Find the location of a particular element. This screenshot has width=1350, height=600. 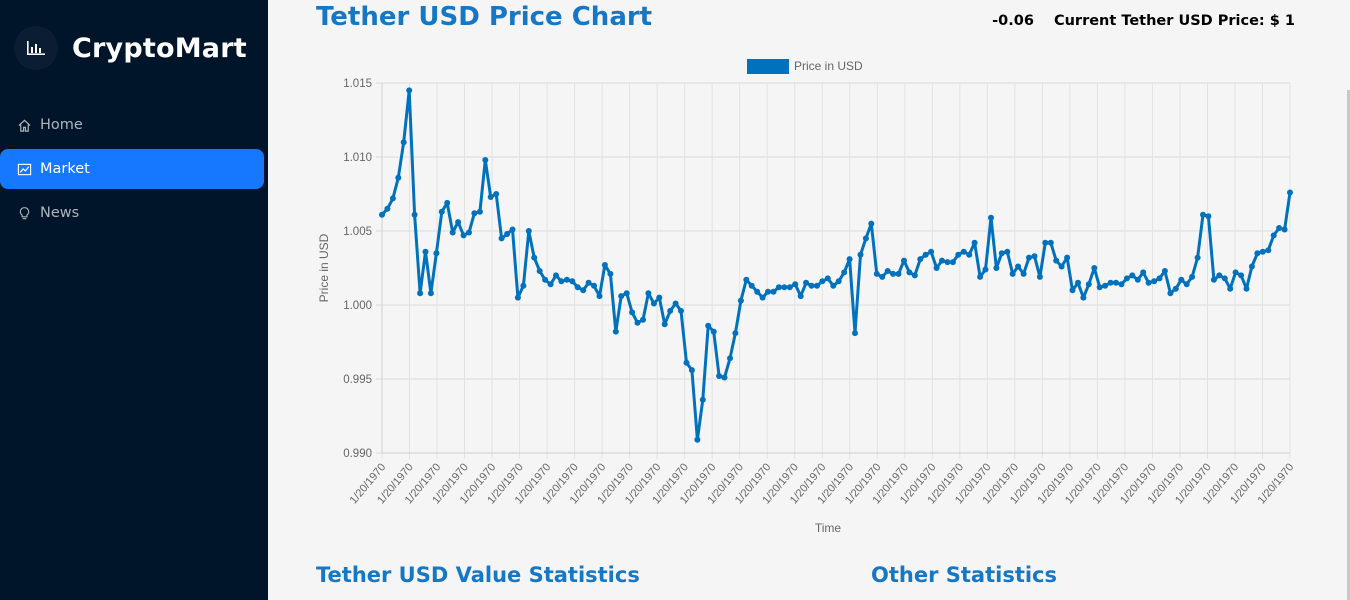

sidebar-item-home: Home is located at coordinates (132, 125).